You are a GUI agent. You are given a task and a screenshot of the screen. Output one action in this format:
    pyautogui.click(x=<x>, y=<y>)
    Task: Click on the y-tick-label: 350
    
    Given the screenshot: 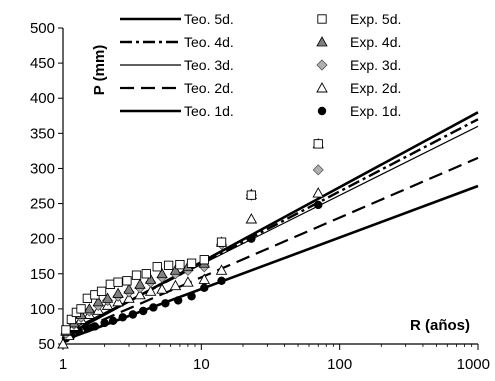 What is the action you would take?
    pyautogui.click(x=42, y=133)
    